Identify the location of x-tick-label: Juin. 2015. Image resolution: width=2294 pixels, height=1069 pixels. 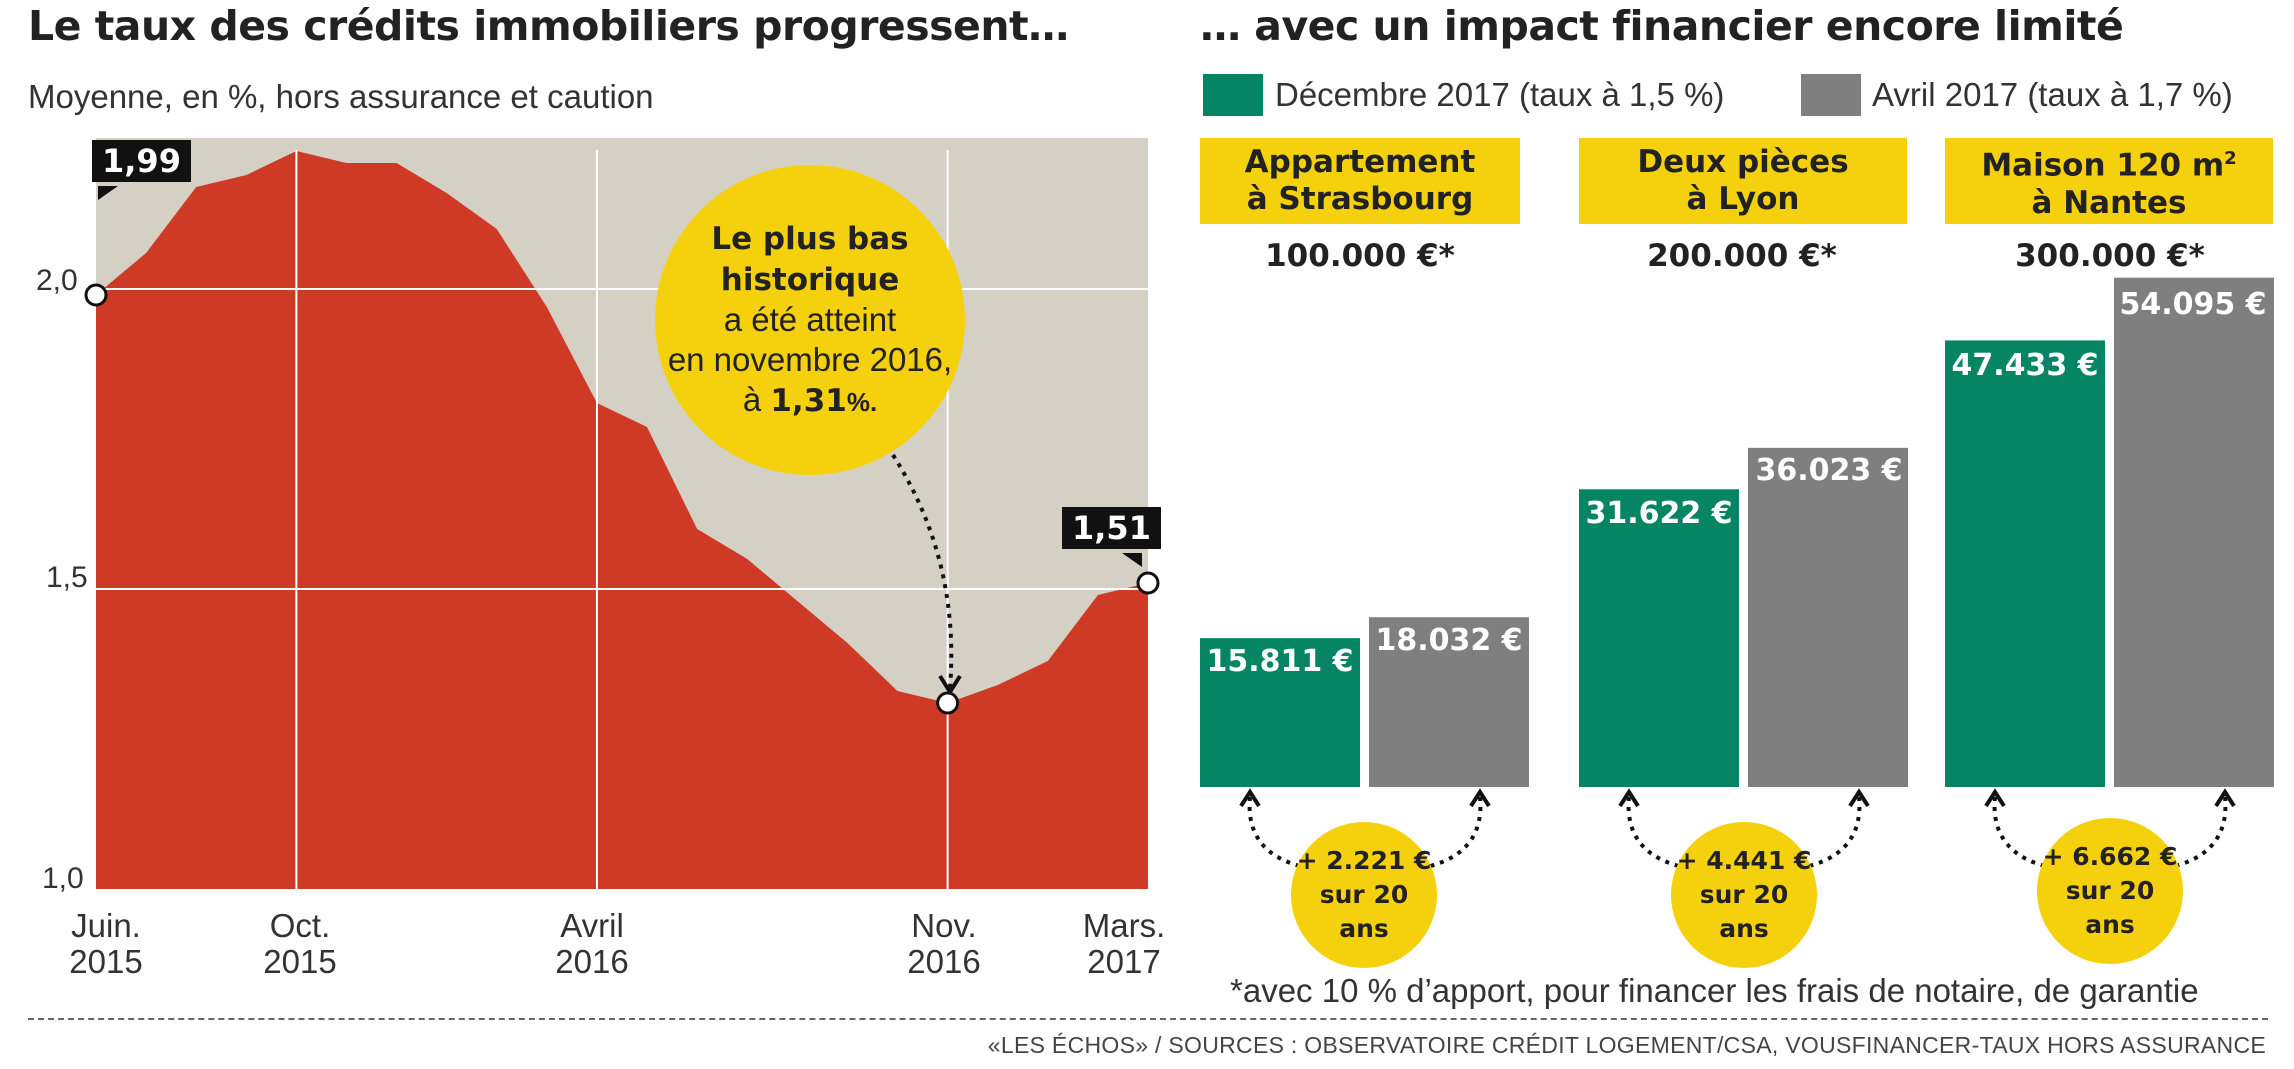
(106, 944).